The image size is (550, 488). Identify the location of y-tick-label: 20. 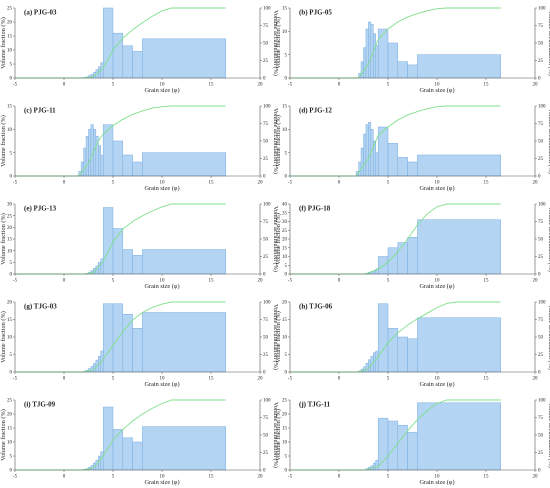
(10, 415).